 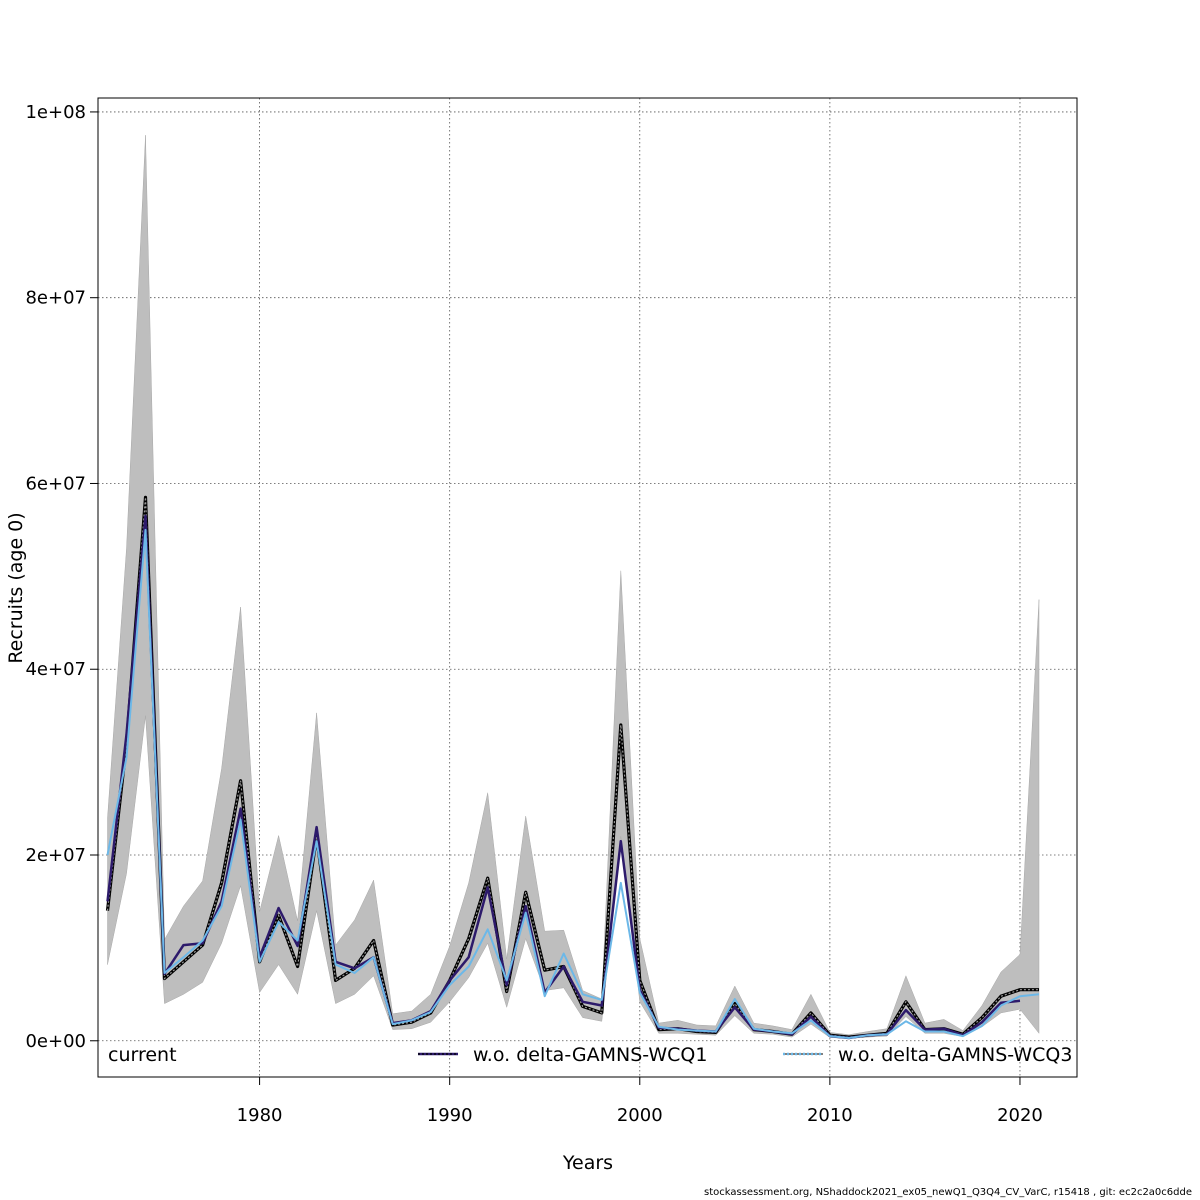 I want to click on y-tick-label-2e+07: 2e+07, so click(x=55, y=855).